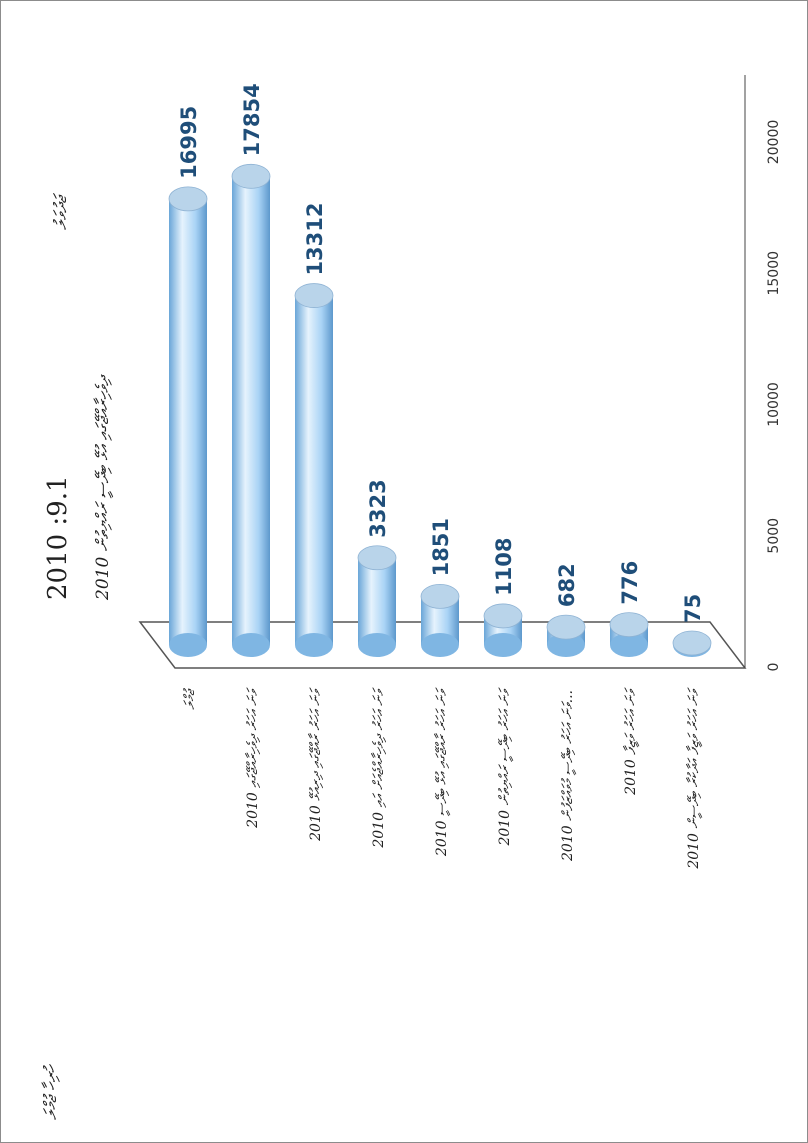 This screenshot has width=808, height=1143. What do you see at coordinates (378, 768) in the screenshot?
I see `category-label: 2010 ވަނަ އަހަރު ދިވެހިރާއްޖެއަށް އައި` at bounding box center [378, 768].